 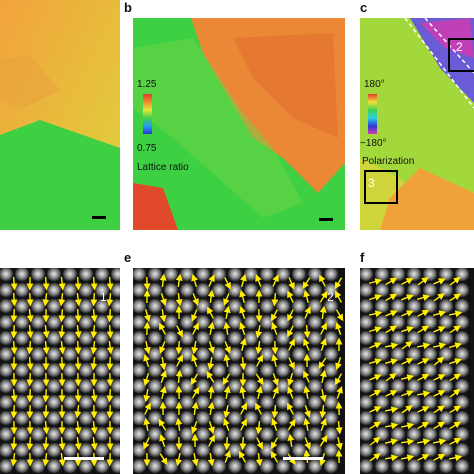 I want to click on region-label-1: 1, so click(x=103, y=297).